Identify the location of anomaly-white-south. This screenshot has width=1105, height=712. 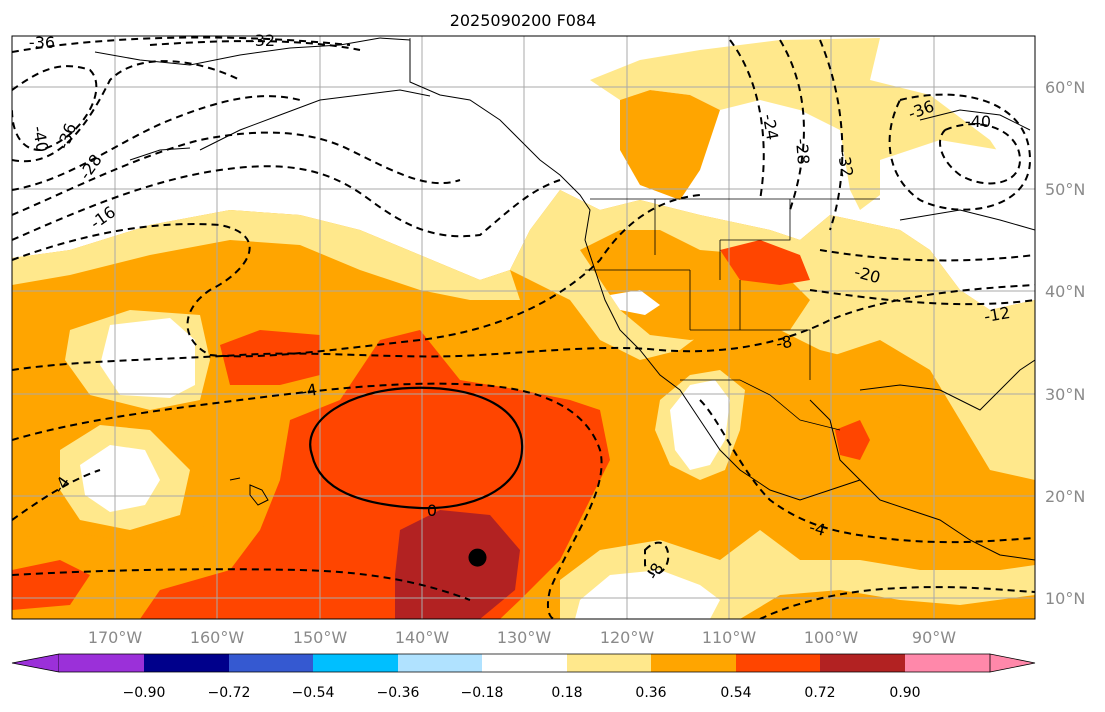
(647, 594).